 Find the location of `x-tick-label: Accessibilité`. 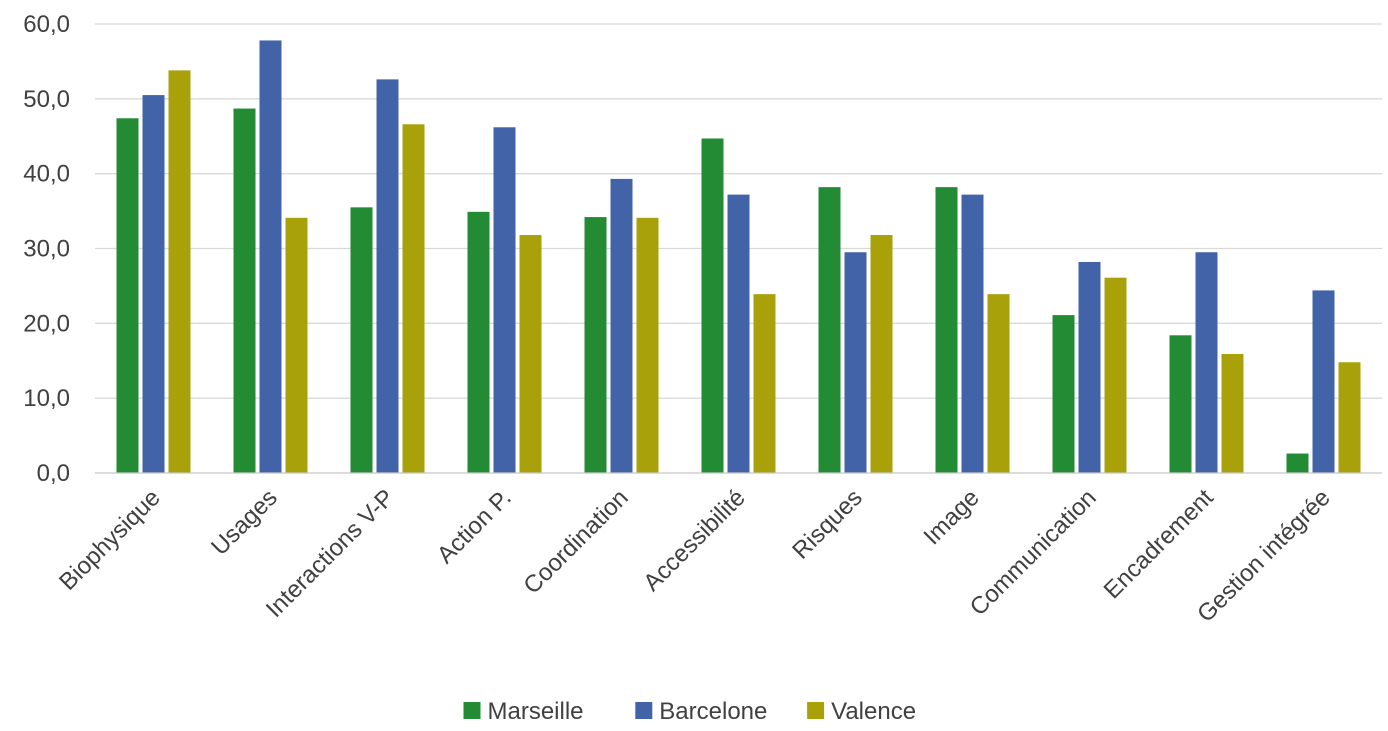

x-tick-label: Accessibilité is located at coordinates (694, 540).